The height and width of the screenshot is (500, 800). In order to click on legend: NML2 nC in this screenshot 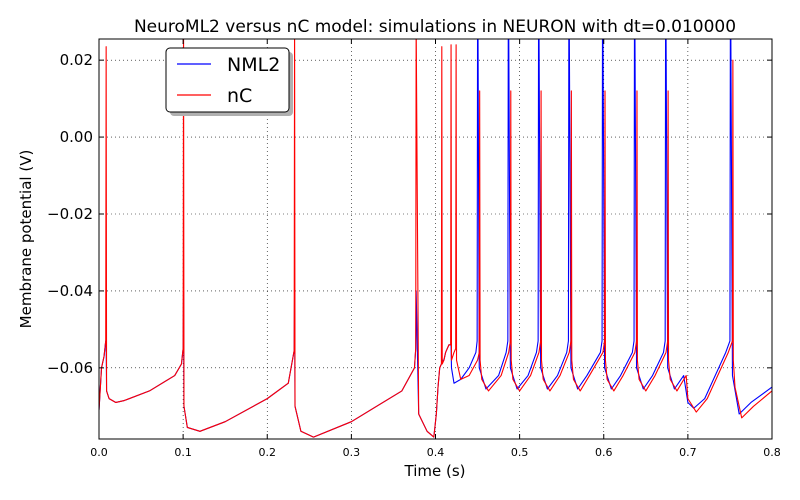, I will do `click(229, 81)`.